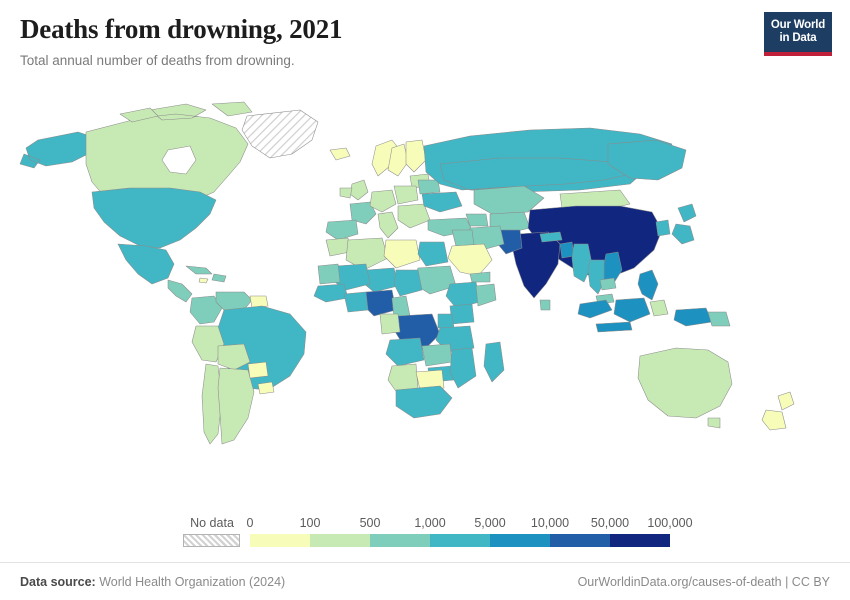 This screenshot has height=600, width=850. I want to click on country-canada-arctic, so click(139, 115).